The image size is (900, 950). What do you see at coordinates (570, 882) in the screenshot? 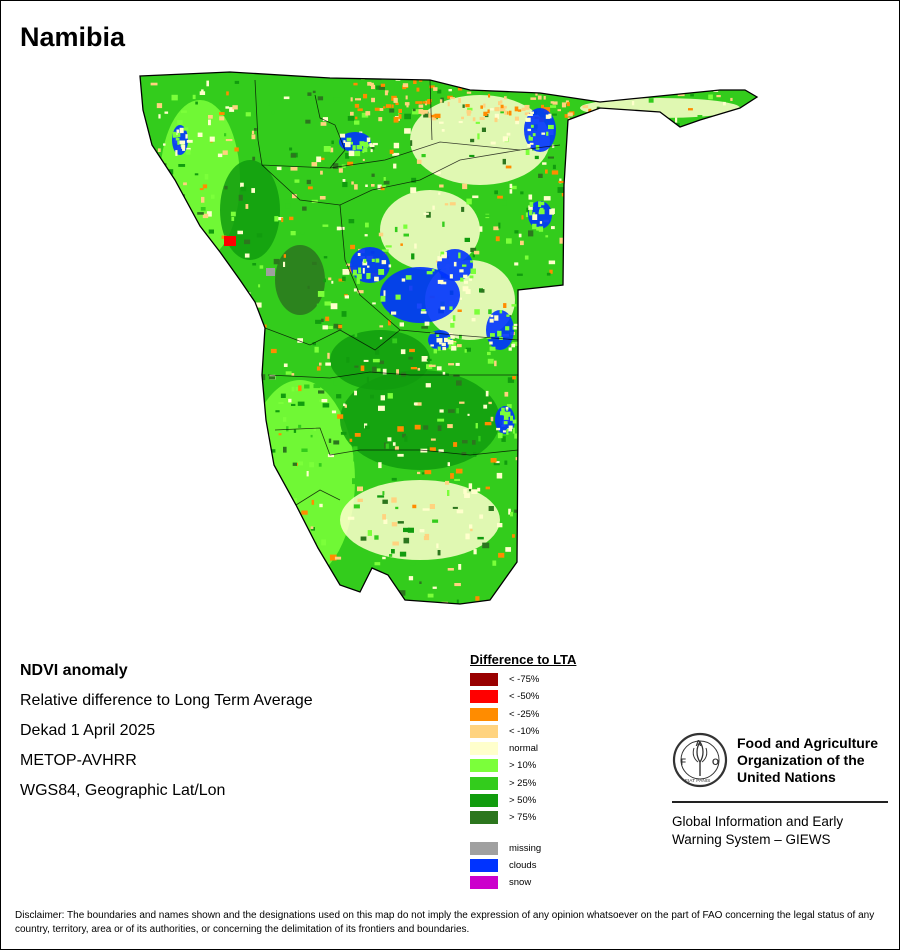
I see `legend-item: snow` at bounding box center [570, 882].